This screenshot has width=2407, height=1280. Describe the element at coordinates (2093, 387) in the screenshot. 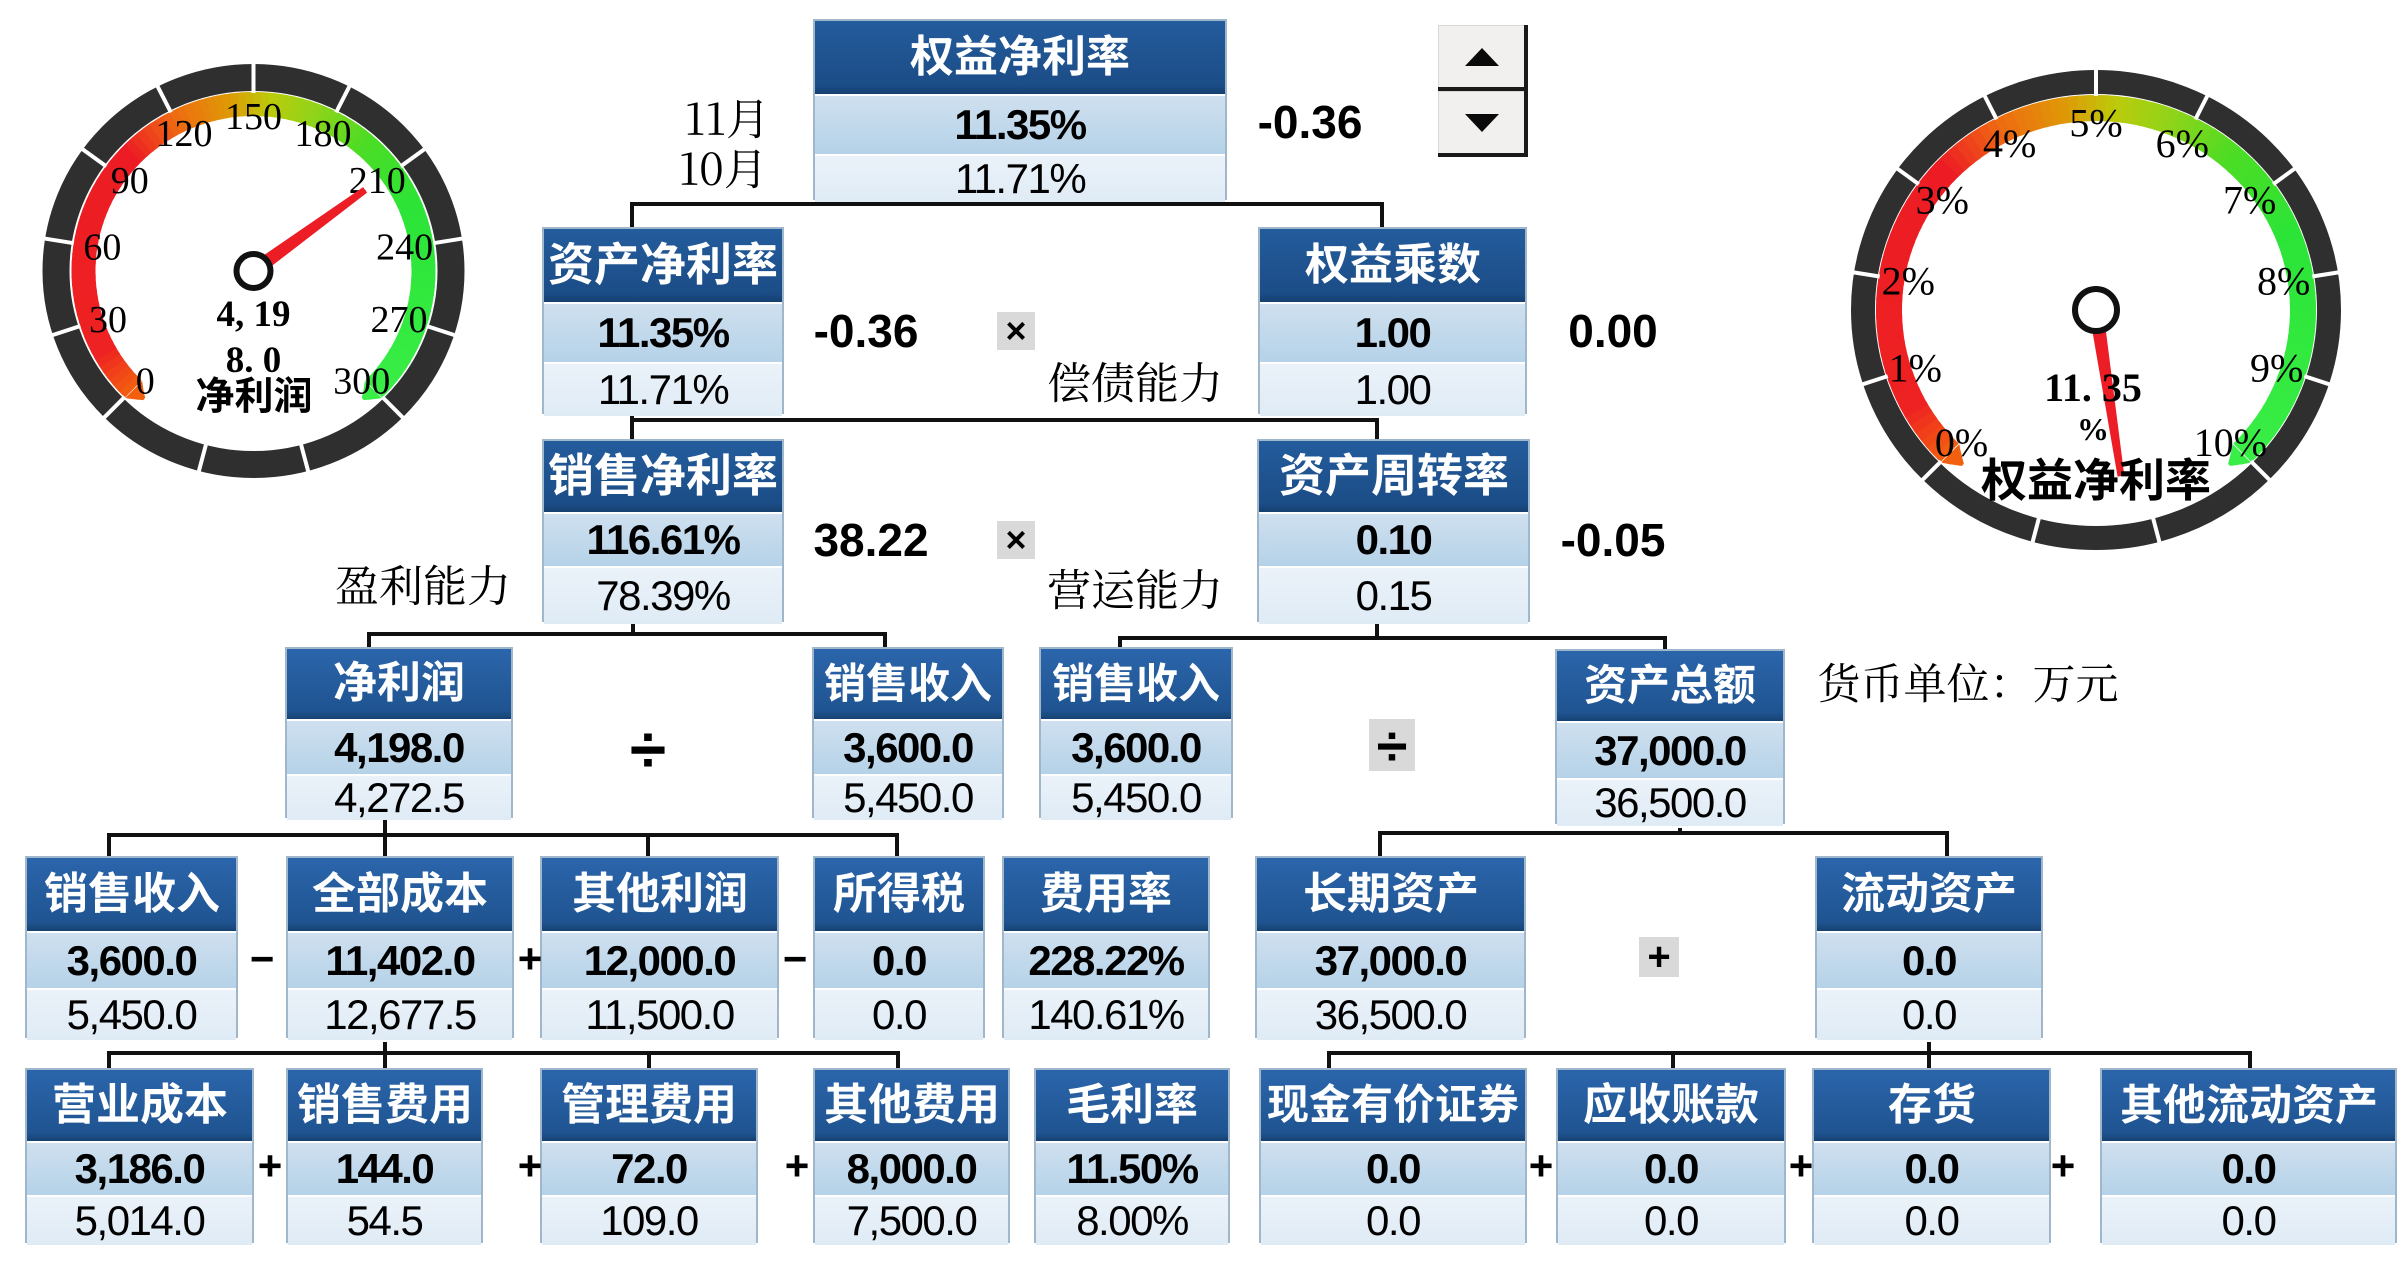

I see `svg-text: 11. 35` at that location.